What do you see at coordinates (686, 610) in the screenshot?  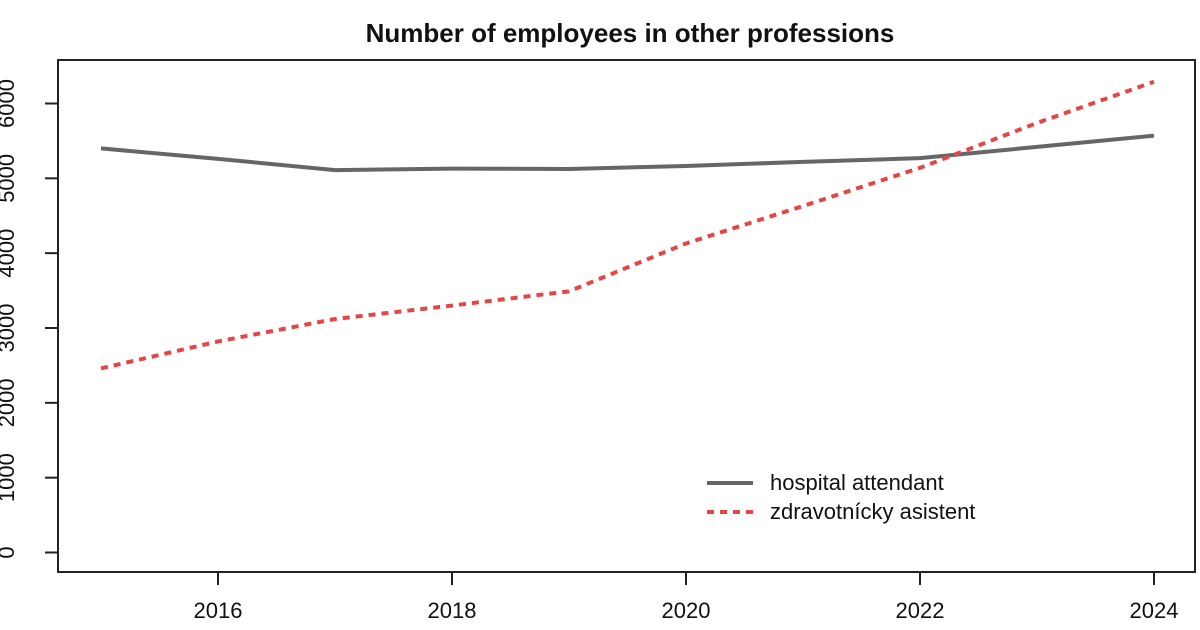 I see `x-tick-label: 2020` at bounding box center [686, 610].